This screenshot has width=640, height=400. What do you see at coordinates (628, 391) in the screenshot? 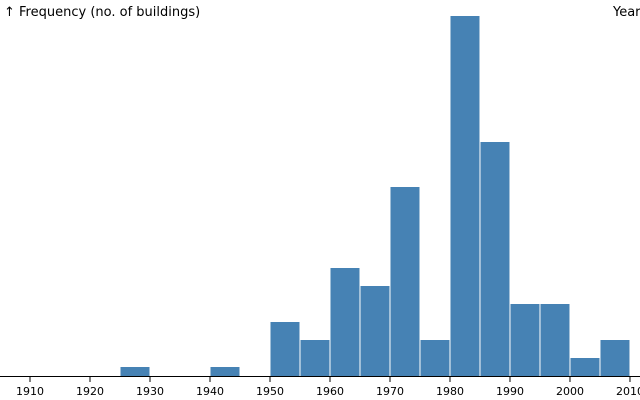
I see `x-tick-label: 2010` at bounding box center [628, 391].